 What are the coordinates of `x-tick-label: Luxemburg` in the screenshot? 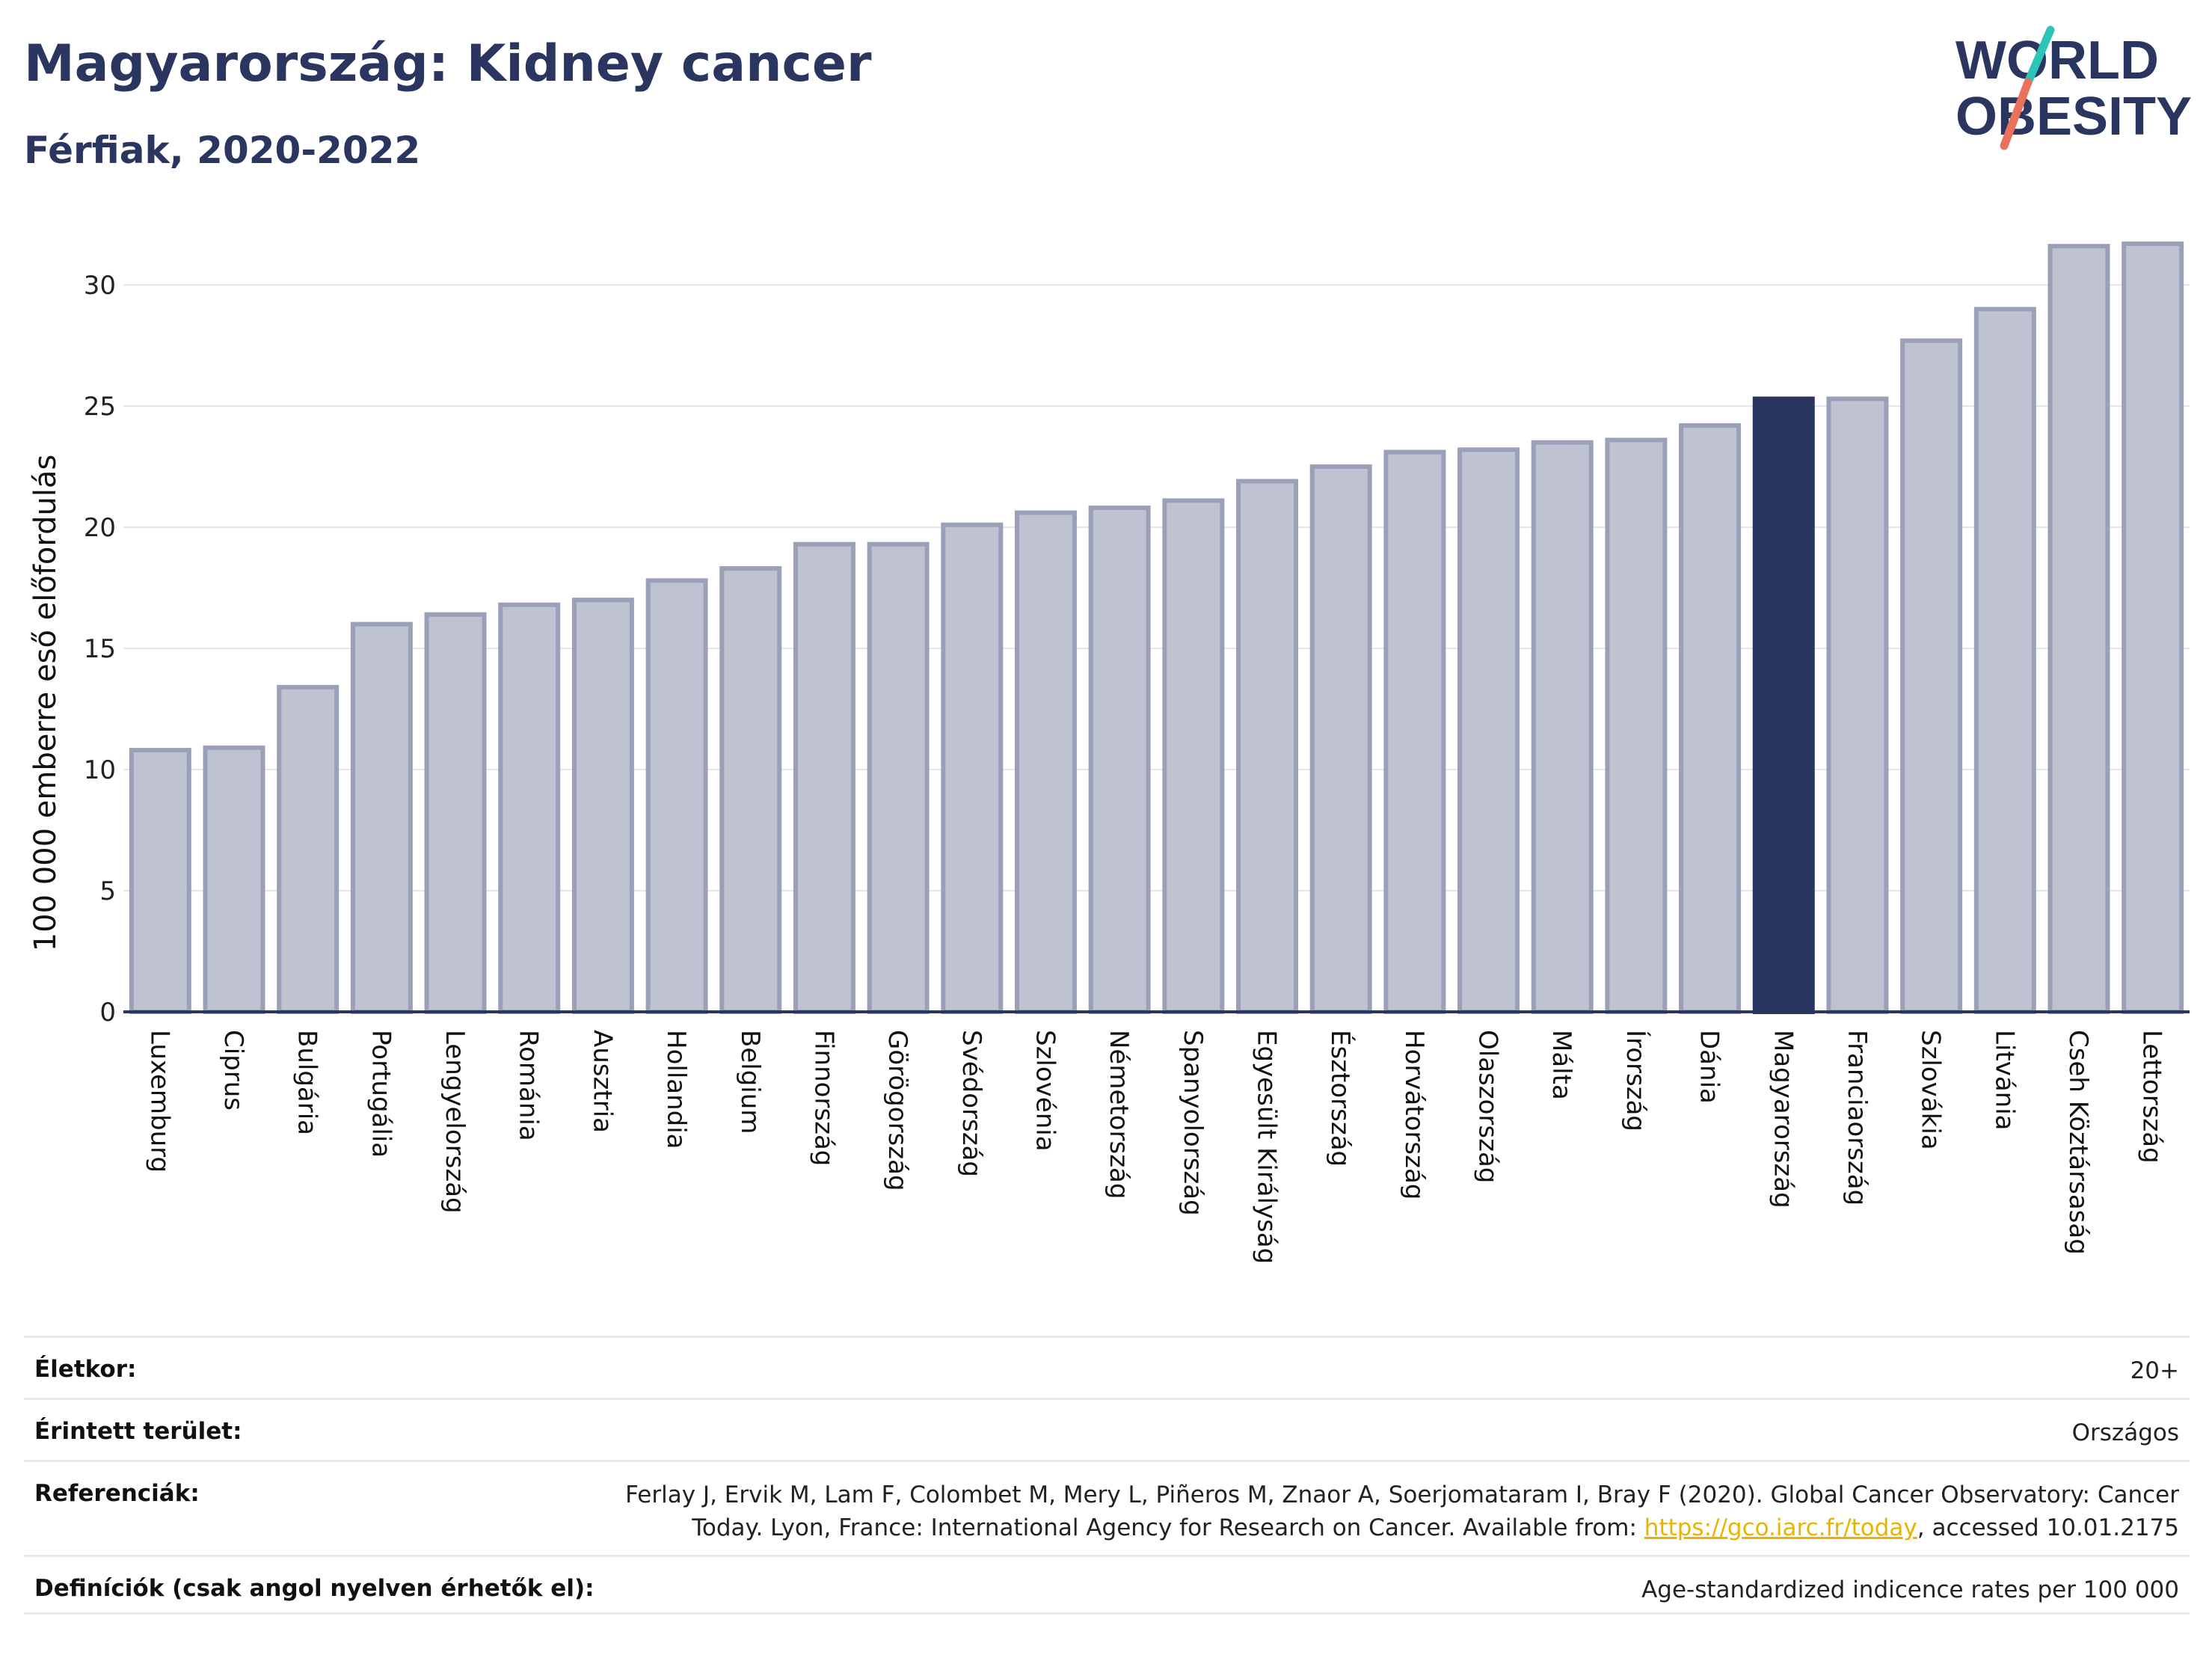 It's located at (159, 1101).